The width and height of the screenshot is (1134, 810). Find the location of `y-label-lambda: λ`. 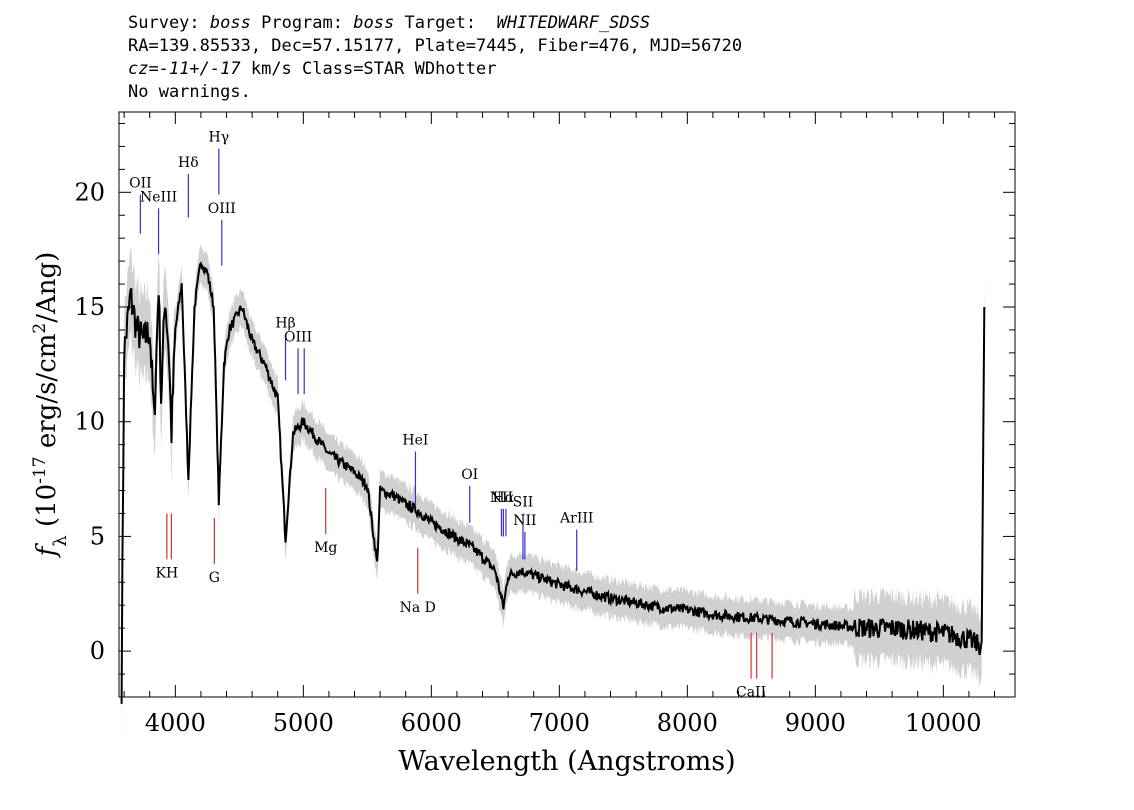

y-label-lambda: λ is located at coordinates (60, 540).